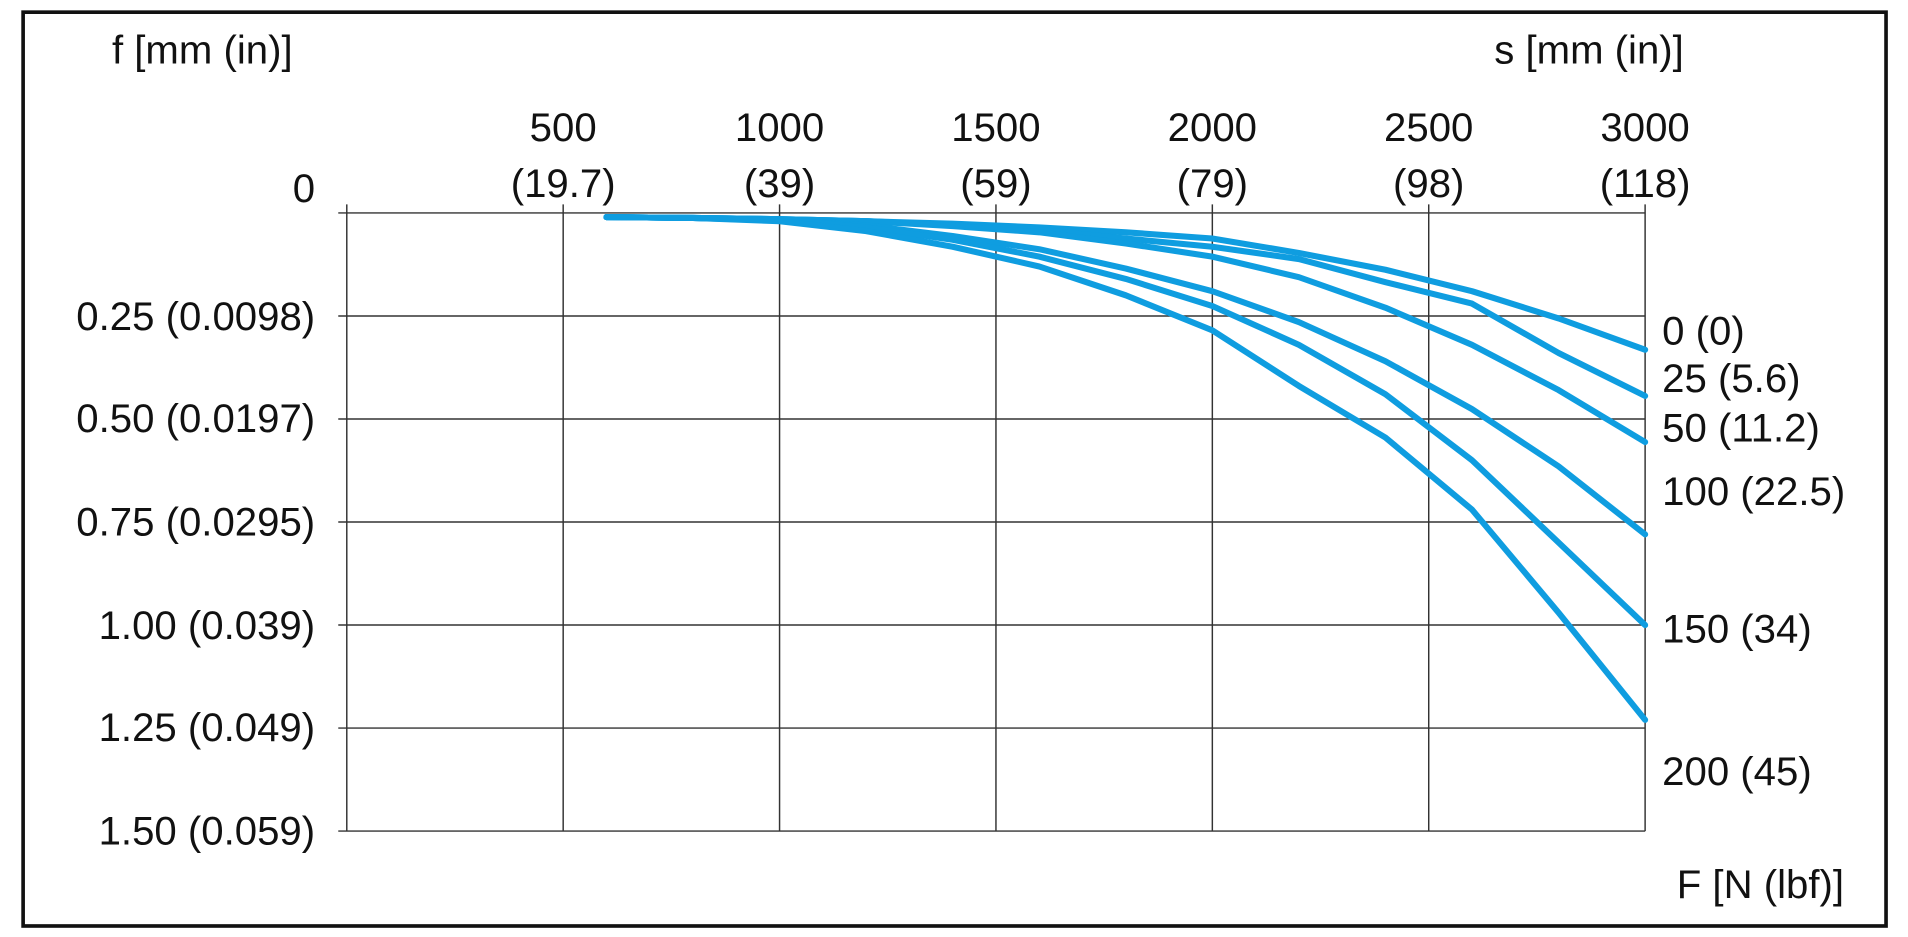  I want to click on series-label: 150 (34), so click(1737, 628).